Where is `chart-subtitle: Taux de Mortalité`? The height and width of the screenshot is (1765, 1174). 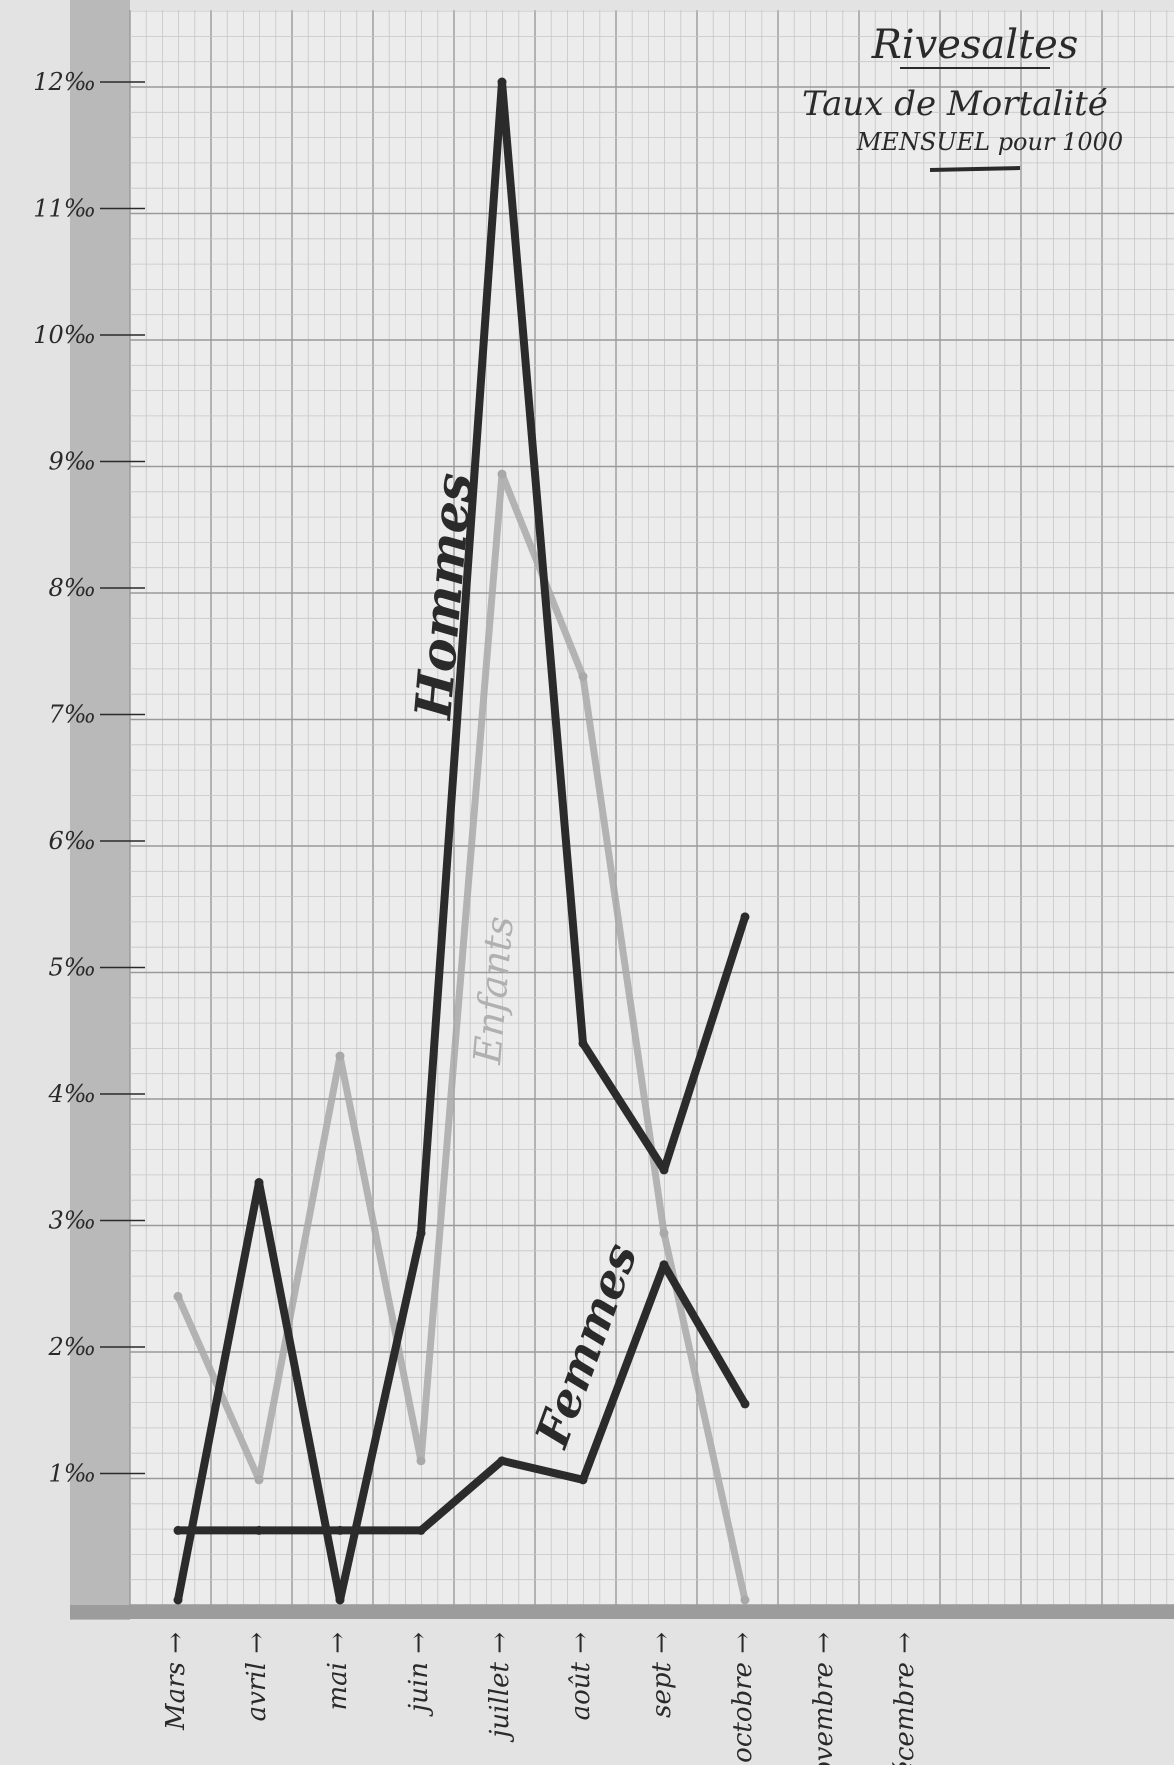
chart-subtitle: Taux de Mortalité is located at coordinates (955, 104).